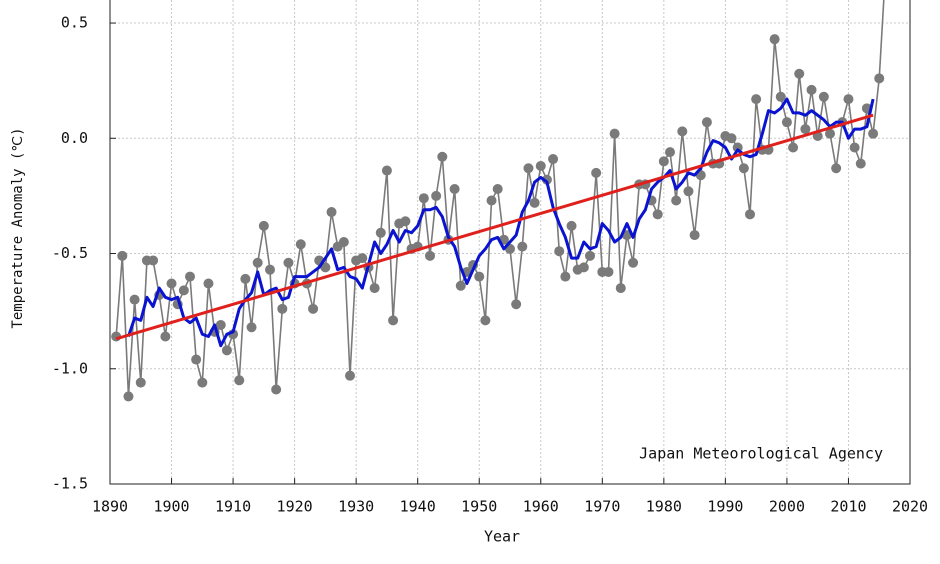 The width and height of the screenshot is (940, 564). Describe the element at coordinates (233, 507) in the screenshot. I see `x-tick-label: 1910` at that location.